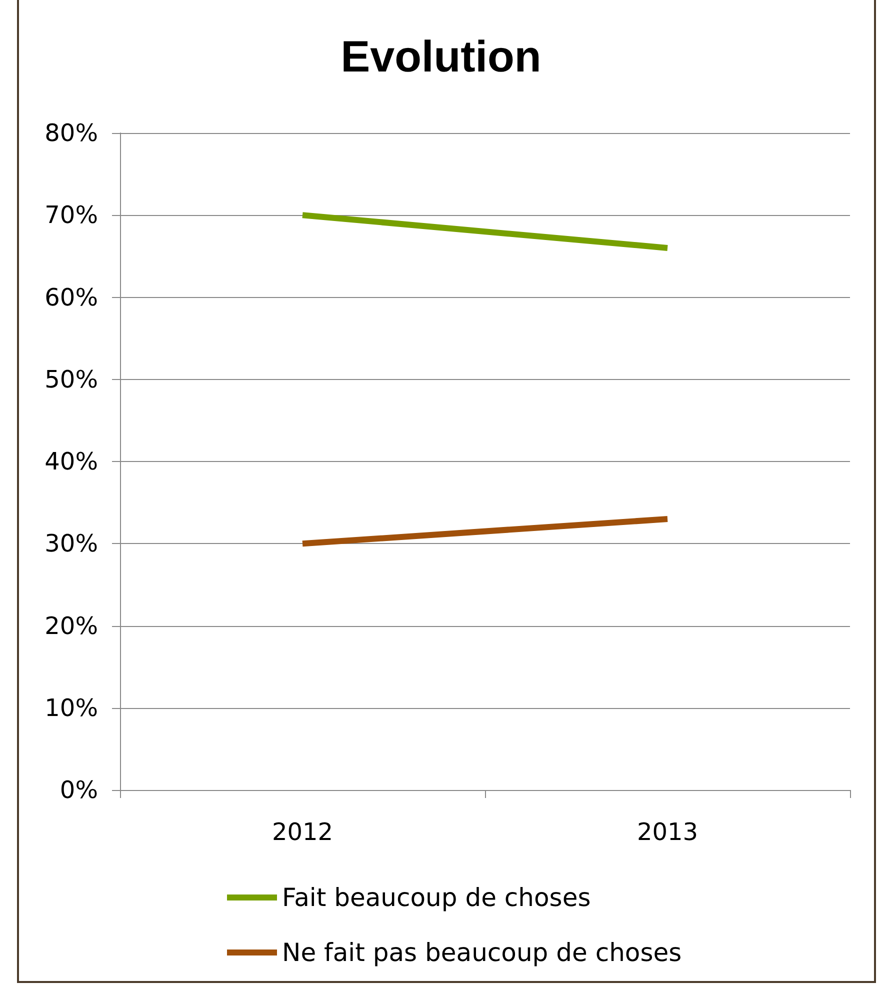  Describe the element at coordinates (71, 626) in the screenshot. I see `y-tick-label: 20%` at that location.